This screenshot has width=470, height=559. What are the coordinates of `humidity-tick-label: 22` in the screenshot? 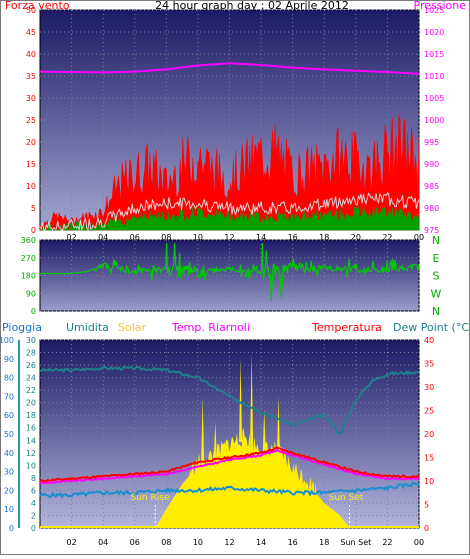 It's located at (31, 390).